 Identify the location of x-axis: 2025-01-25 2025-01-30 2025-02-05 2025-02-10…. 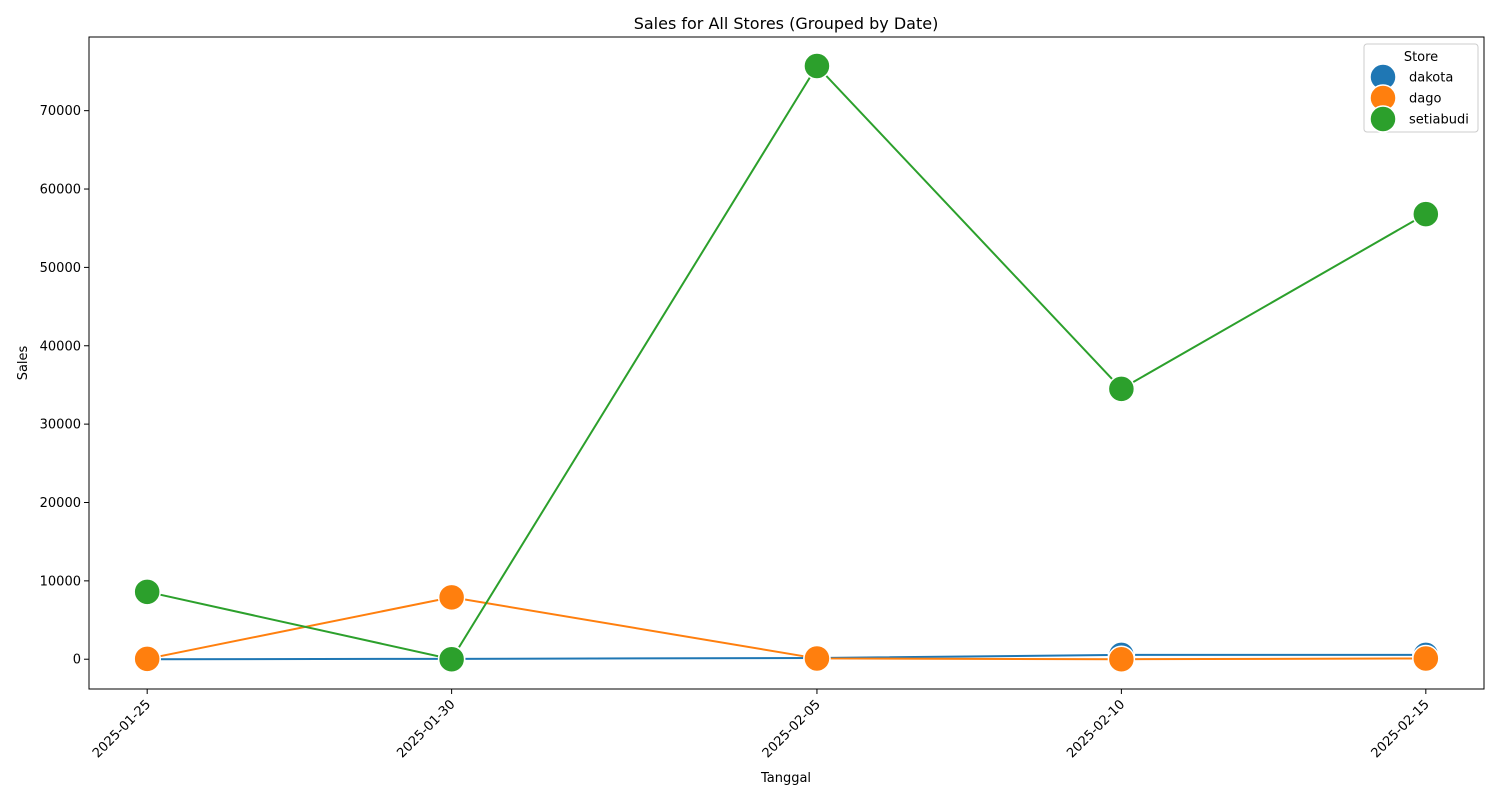
(761, 725).